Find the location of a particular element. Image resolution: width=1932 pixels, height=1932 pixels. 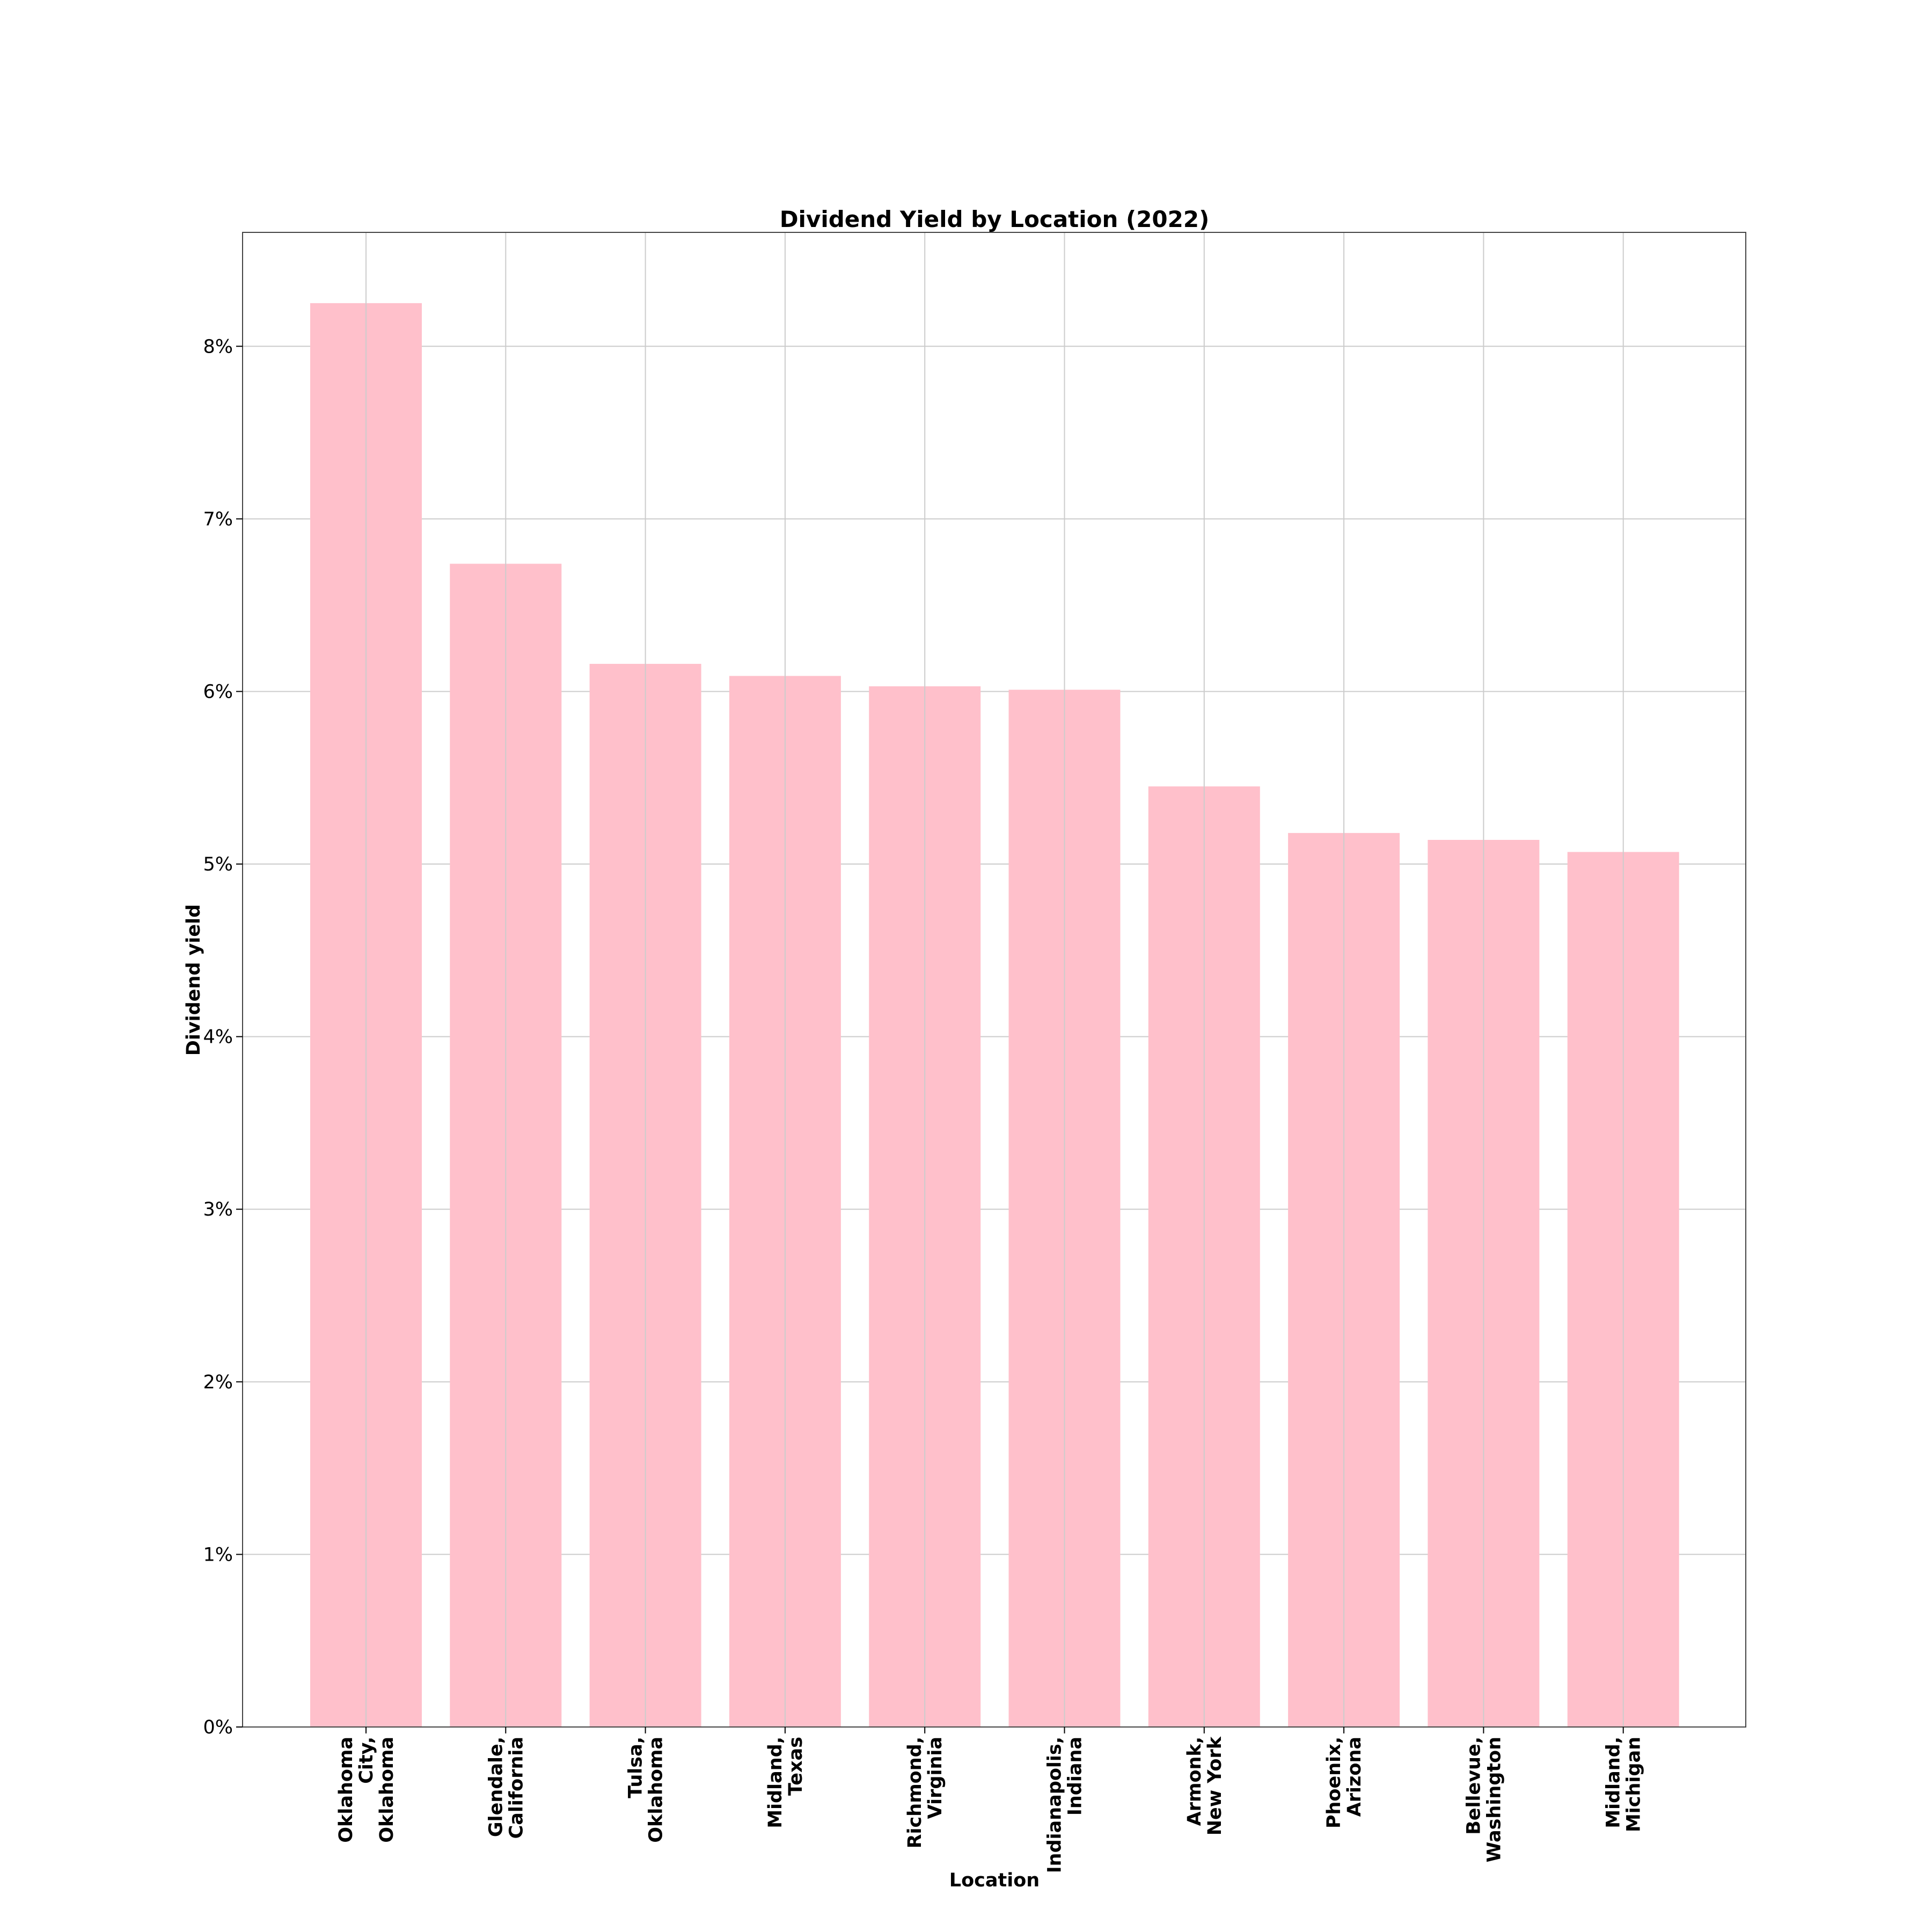

x-tick-label: New York is located at coordinates (1215, 1785).